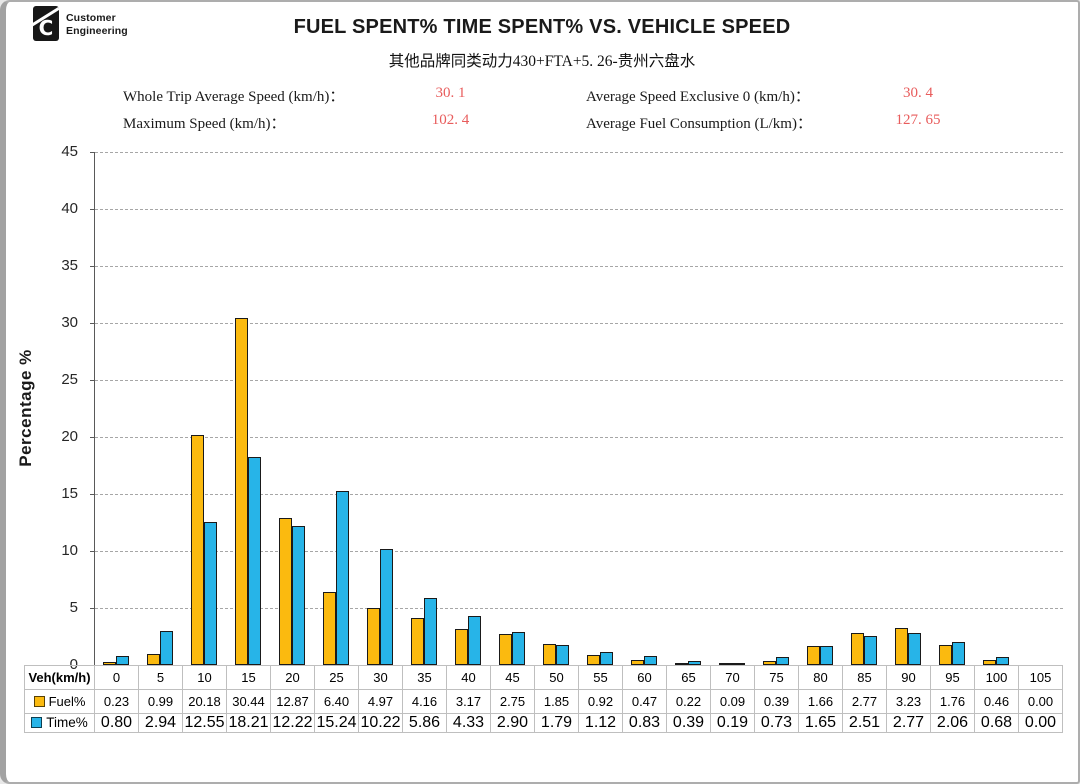 This screenshot has height=784, width=1080. What do you see at coordinates (69, 493) in the screenshot?
I see `y-tick-label-15: 15` at bounding box center [69, 493].